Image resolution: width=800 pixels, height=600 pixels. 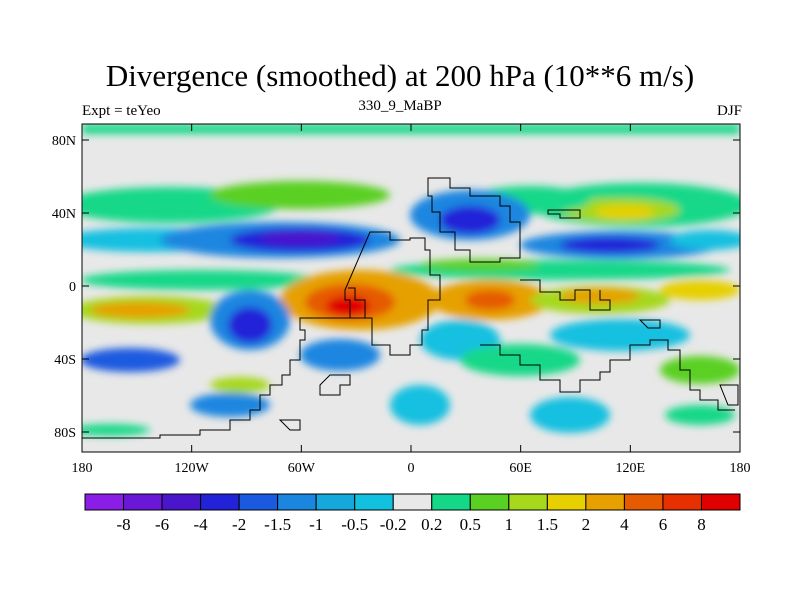 I want to click on y-tick-label: 40N, so click(x=64, y=214).